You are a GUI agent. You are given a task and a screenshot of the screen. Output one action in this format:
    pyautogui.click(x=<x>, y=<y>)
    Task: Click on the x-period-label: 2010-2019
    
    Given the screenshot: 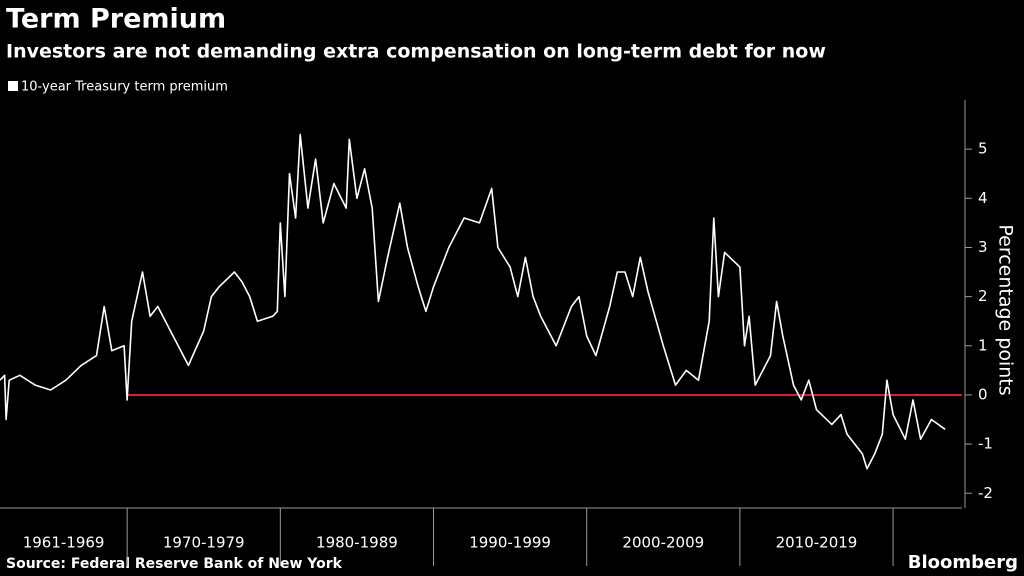 What is the action you would take?
    pyautogui.click(x=817, y=543)
    